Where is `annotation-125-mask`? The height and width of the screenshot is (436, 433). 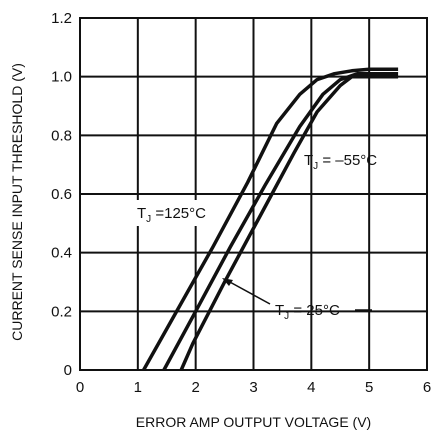 annotation-125-mask is located at coordinates (176, 213).